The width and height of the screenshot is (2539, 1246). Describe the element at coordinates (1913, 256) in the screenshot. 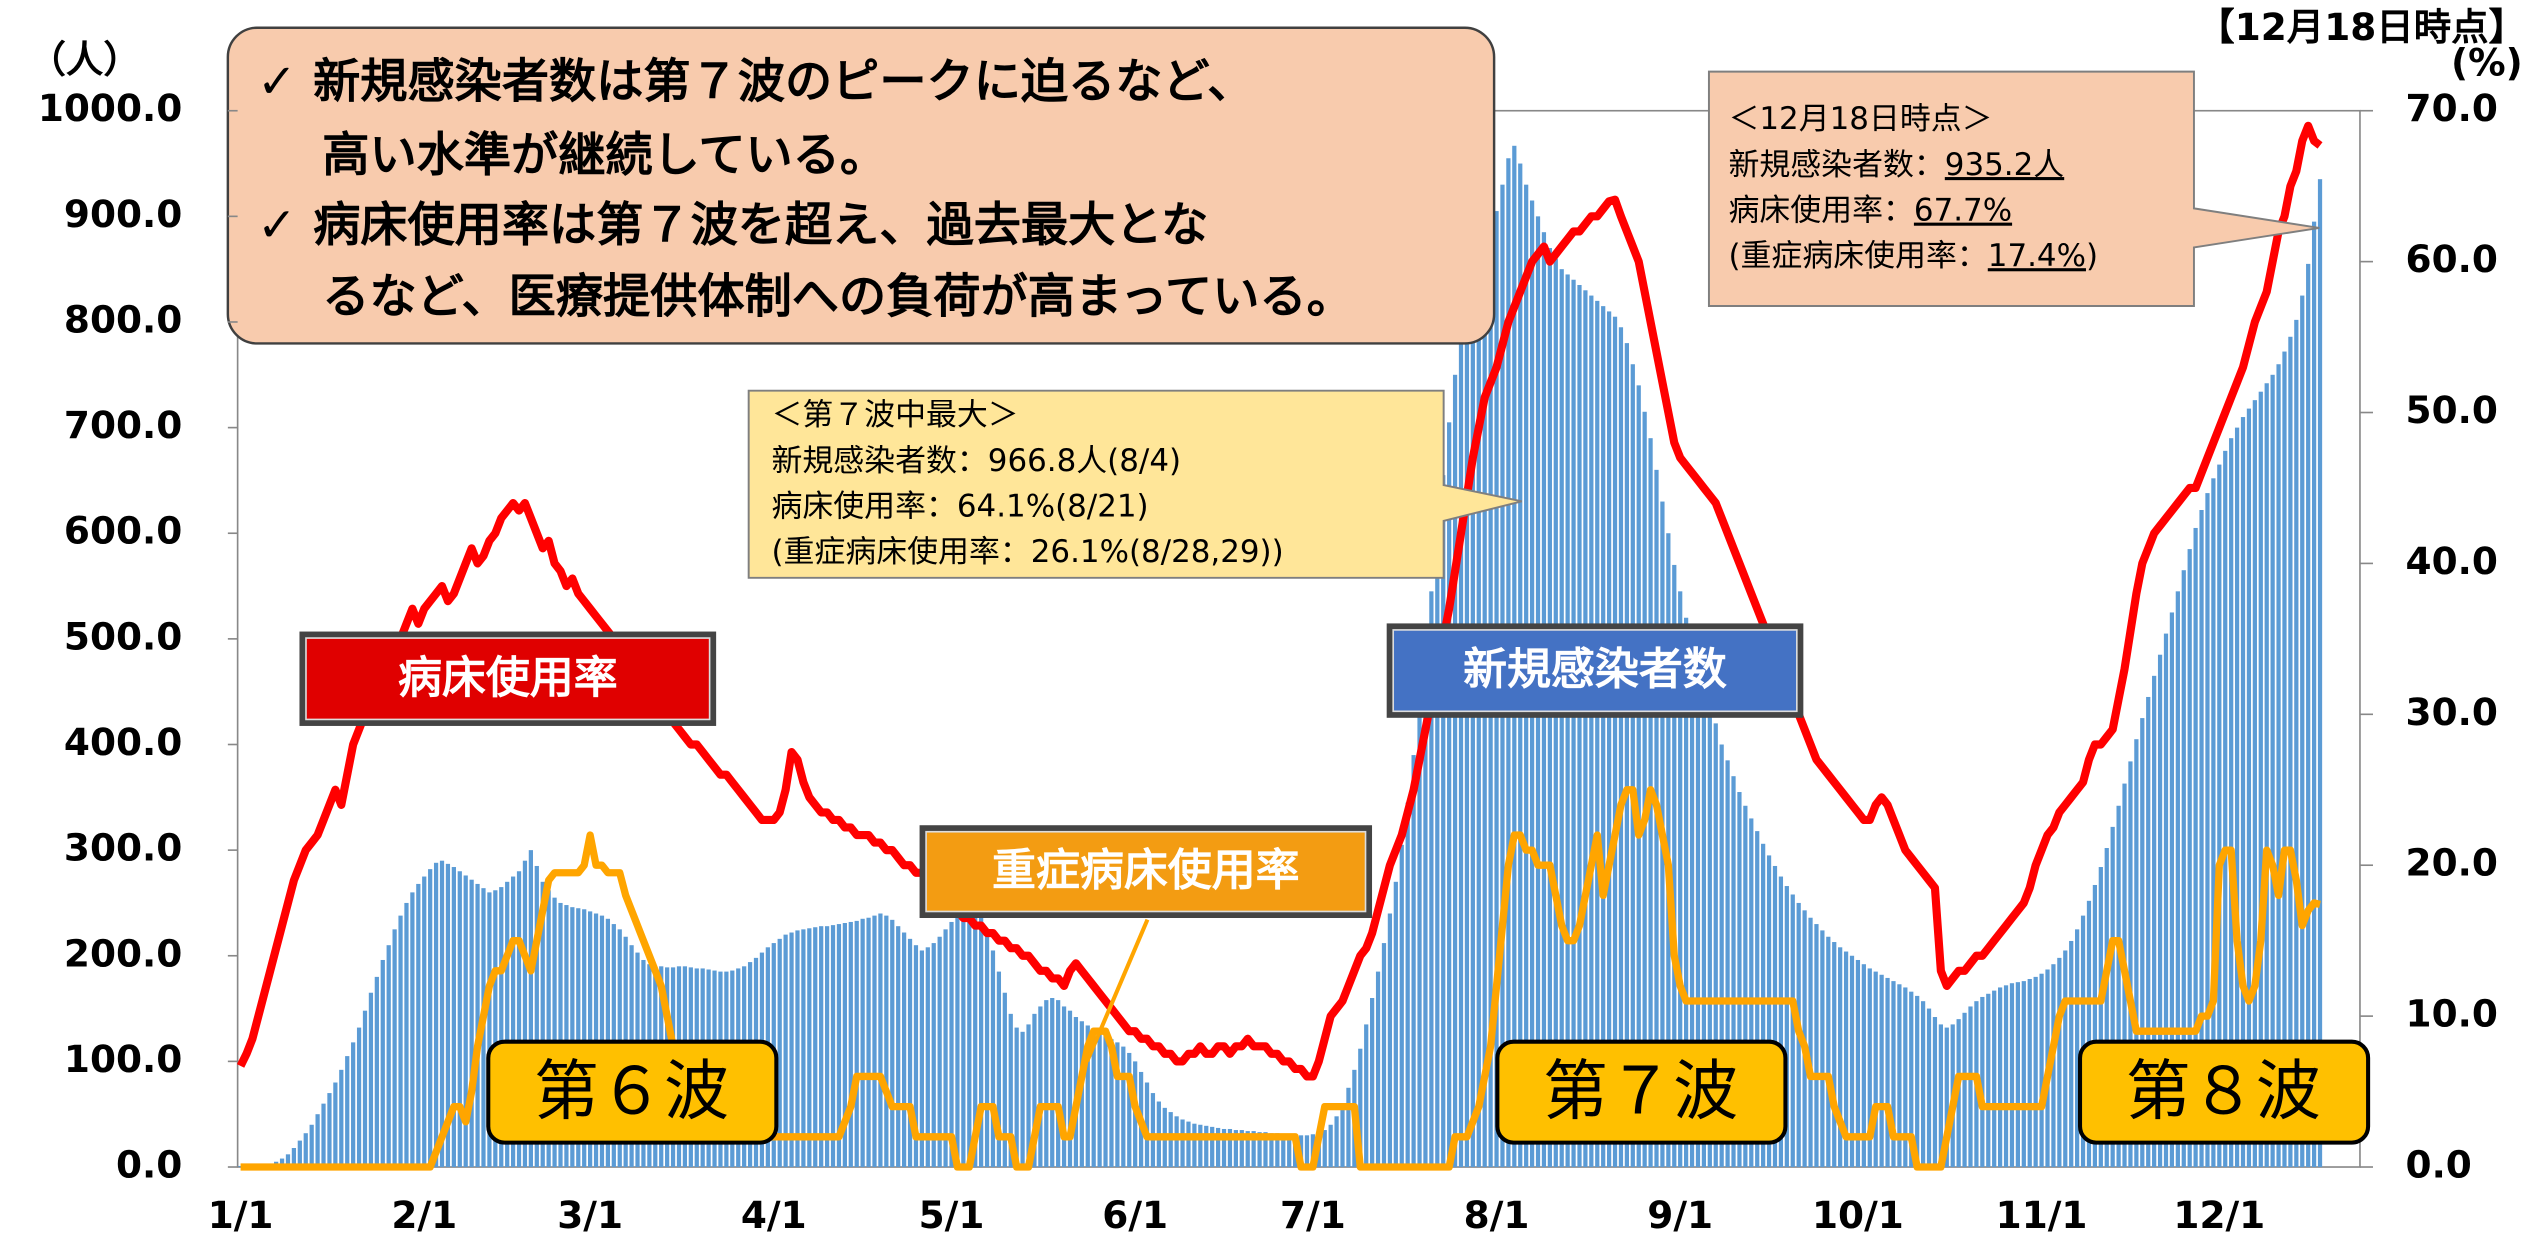

I see `callout-line: (重症病床使用率：17.4%)` at that location.